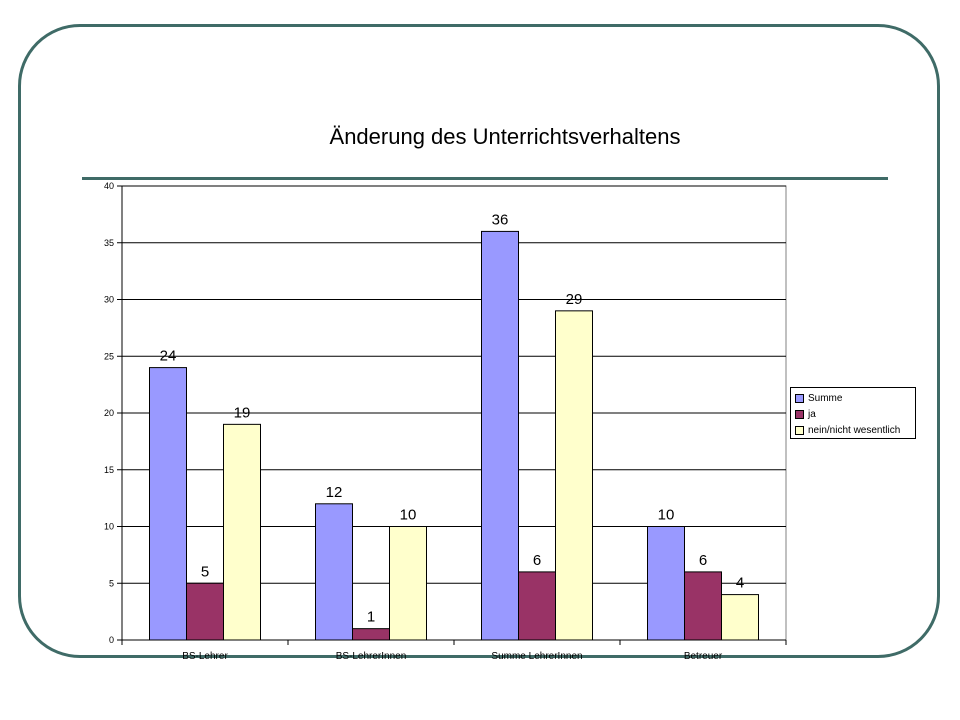  What do you see at coordinates (111, 640) in the screenshot?
I see `y-tick-label: 0` at bounding box center [111, 640].